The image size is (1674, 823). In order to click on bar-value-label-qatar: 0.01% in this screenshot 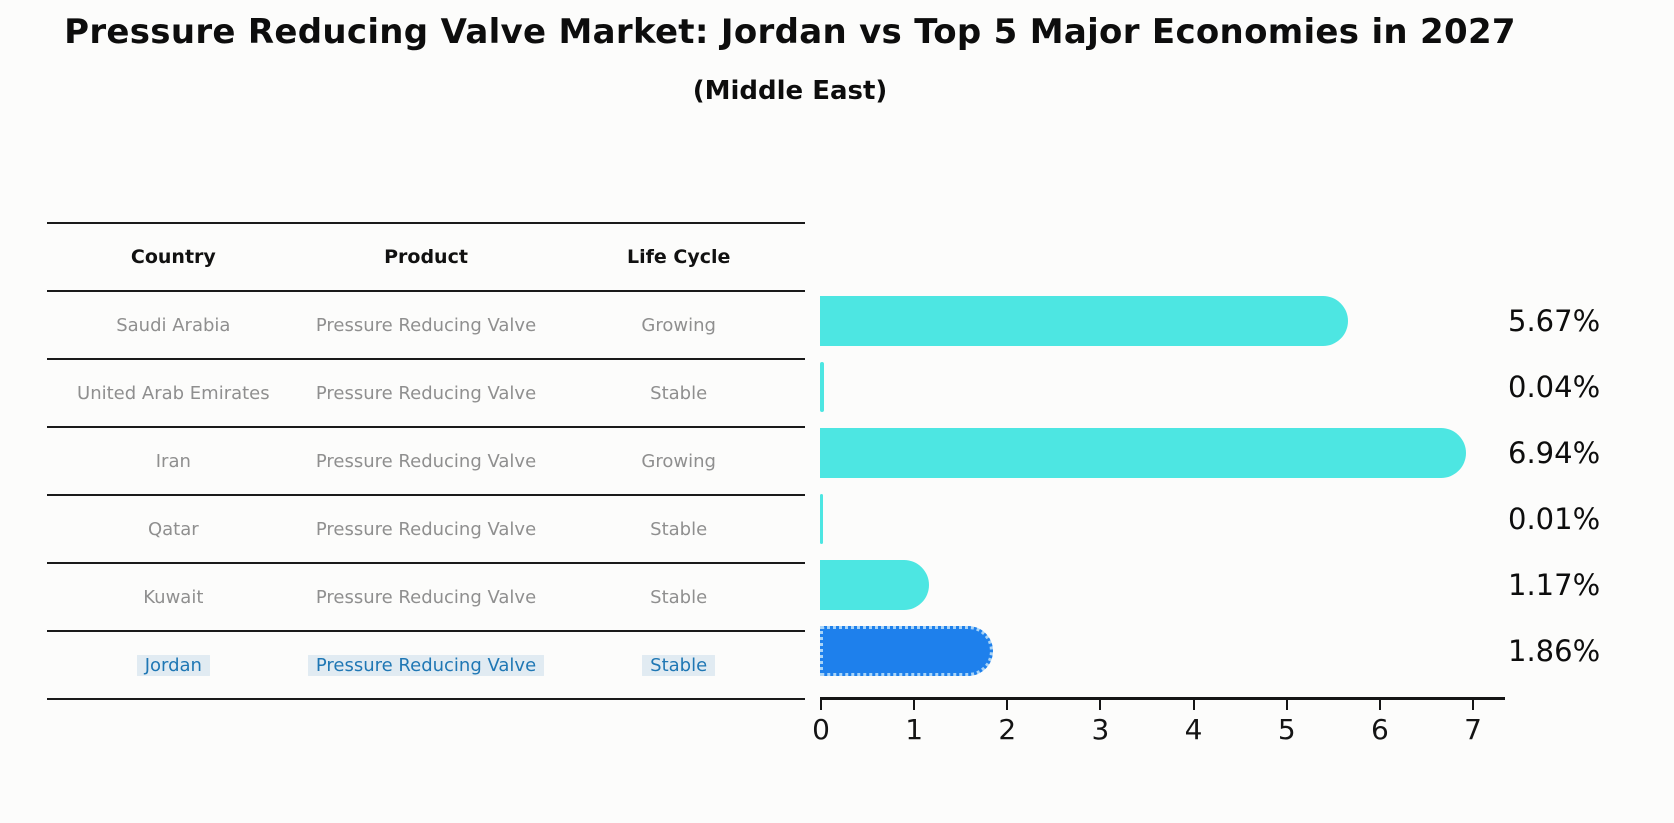, I will do `click(1554, 519)`.